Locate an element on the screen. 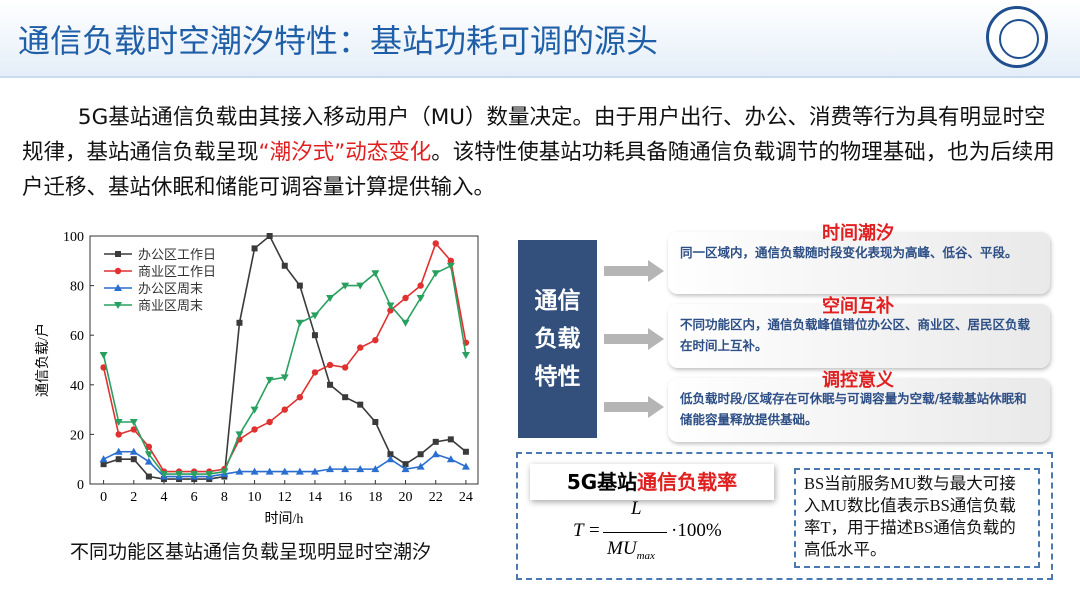  y-tick-label: 80 is located at coordinates (77, 287).